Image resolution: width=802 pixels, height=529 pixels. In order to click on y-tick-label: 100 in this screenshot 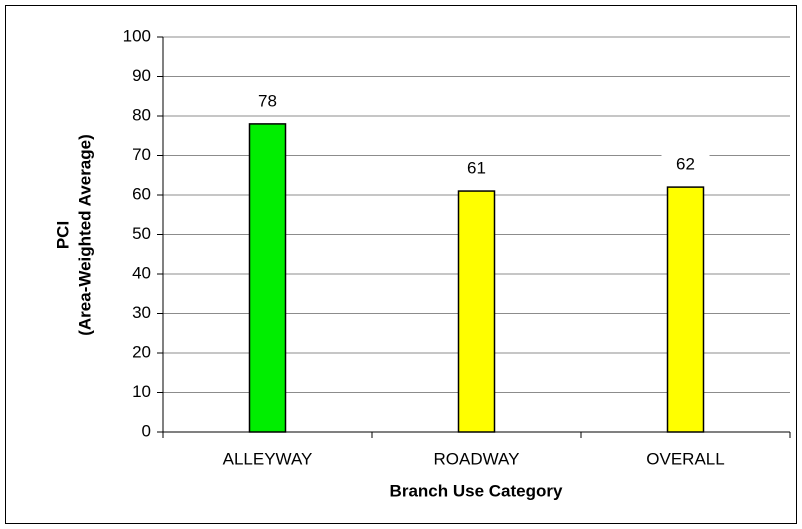, I will do `click(137, 35)`.